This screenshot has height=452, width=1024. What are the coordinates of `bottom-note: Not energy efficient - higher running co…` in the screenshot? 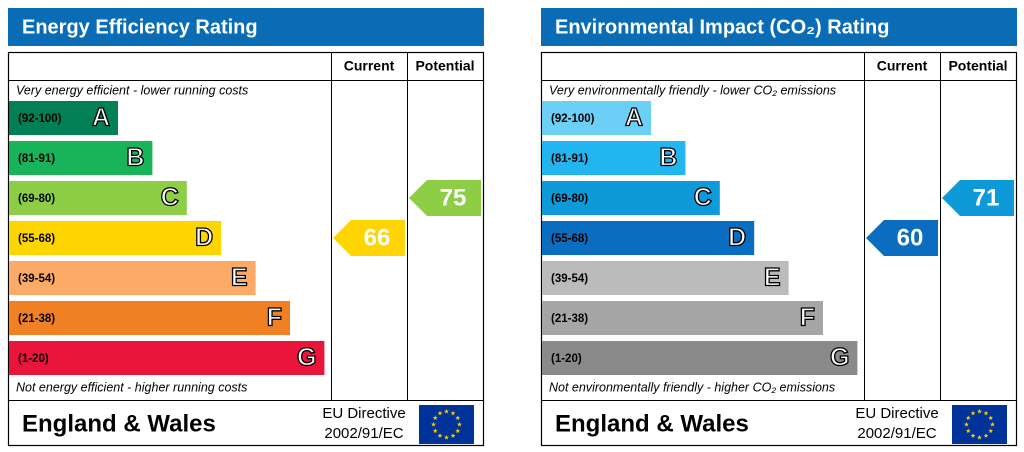 It's located at (131, 387).